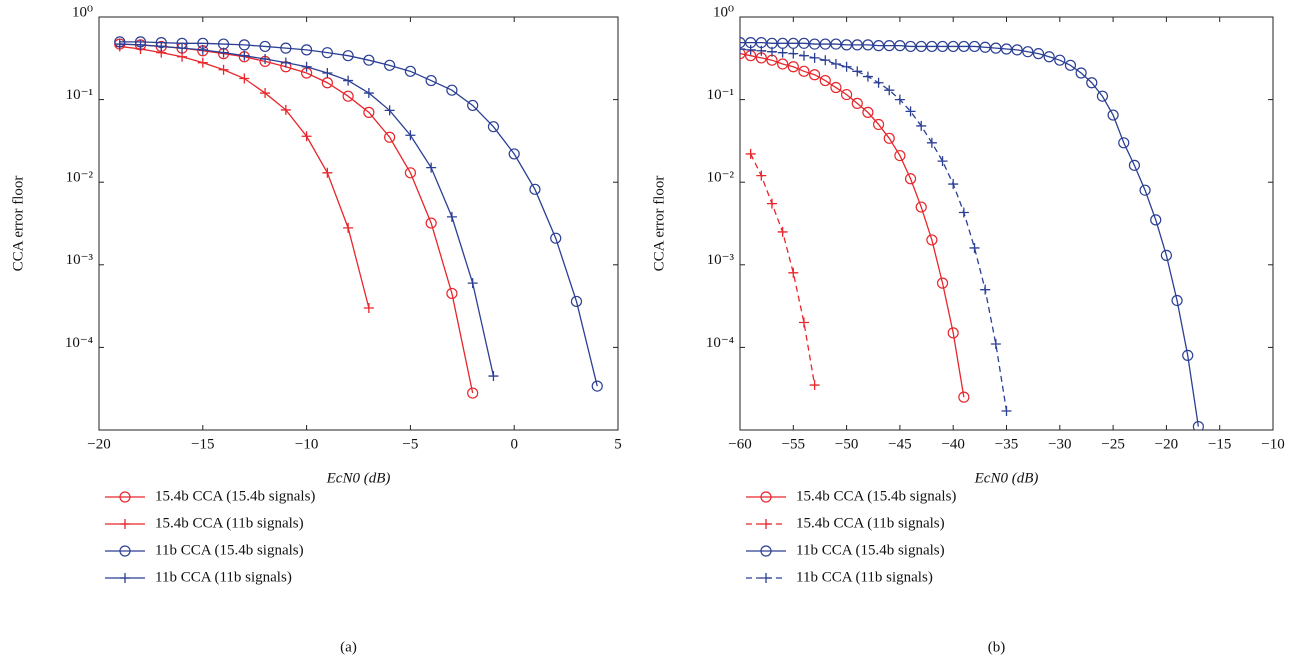  What do you see at coordinates (80, 260) in the screenshot?
I see `y-tick-label: 10⁻³` at bounding box center [80, 260].